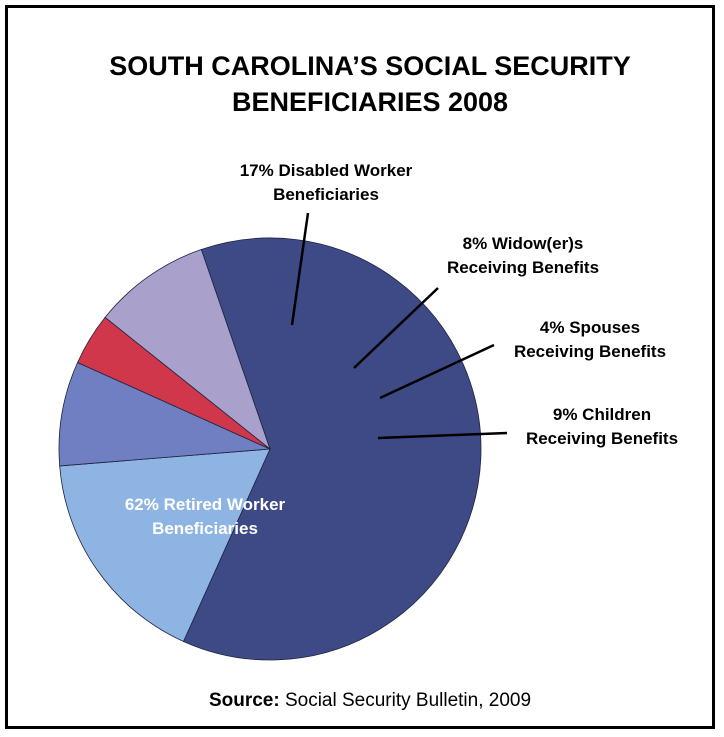  Describe the element at coordinates (164, 414) in the screenshot. I see `pie-slice-widow-er-s-receiving-benefits` at that location.